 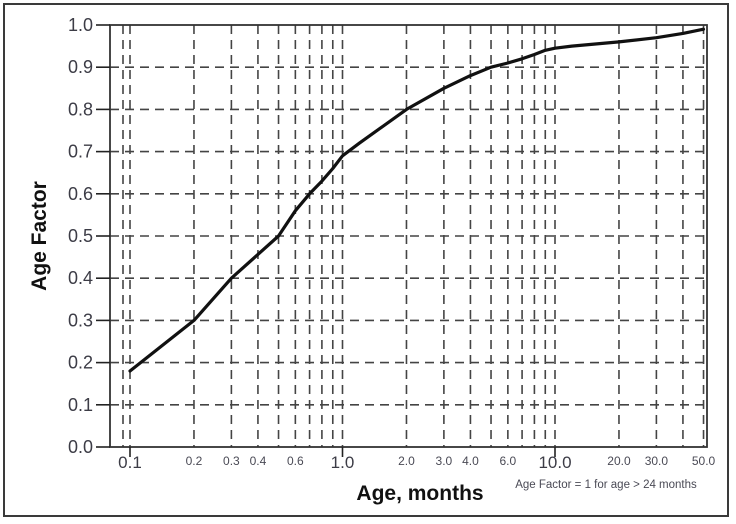 What do you see at coordinates (657, 461) in the screenshot?
I see `x-tick-label: 30.0` at bounding box center [657, 461].